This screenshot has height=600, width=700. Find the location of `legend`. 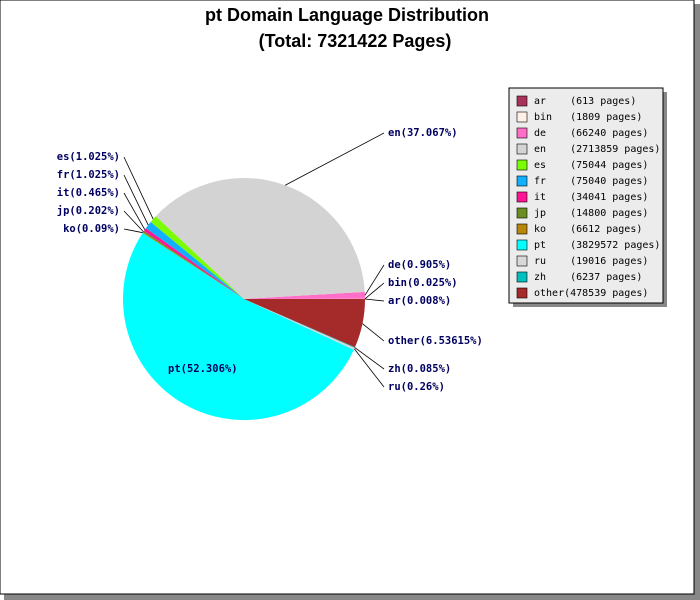

legend is located at coordinates (586, 195).